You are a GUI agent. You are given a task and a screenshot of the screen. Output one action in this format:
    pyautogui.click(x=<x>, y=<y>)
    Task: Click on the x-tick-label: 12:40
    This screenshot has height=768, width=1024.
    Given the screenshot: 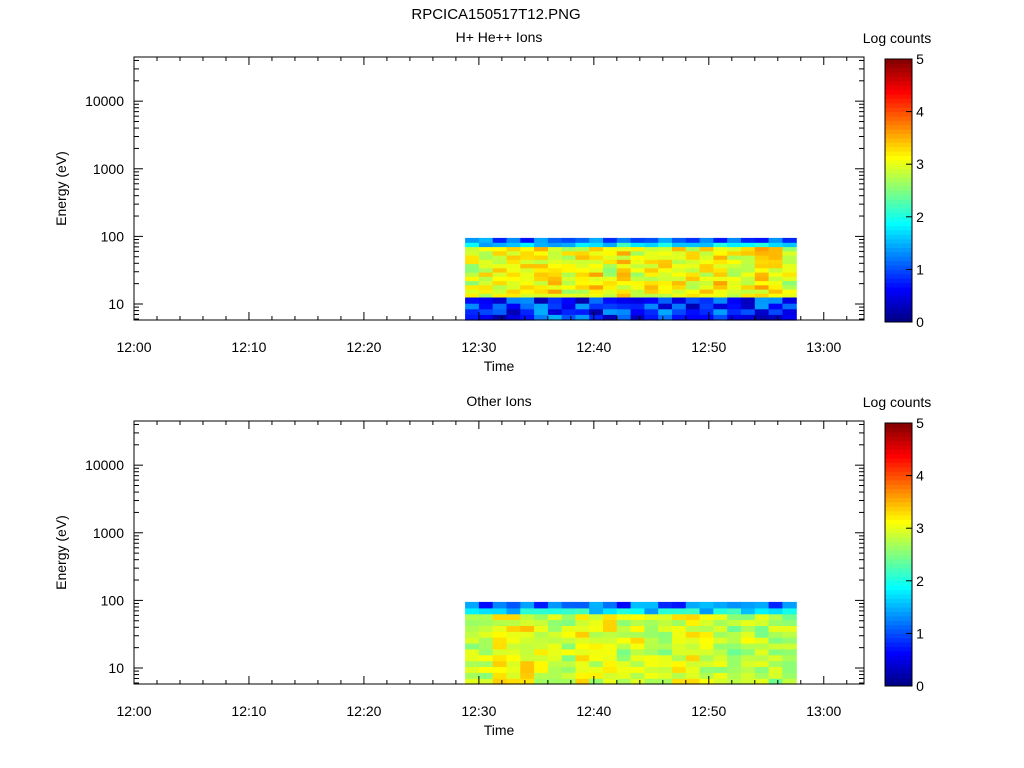 What is the action you would take?
    pyautogui.click(x=593, y=347)
    